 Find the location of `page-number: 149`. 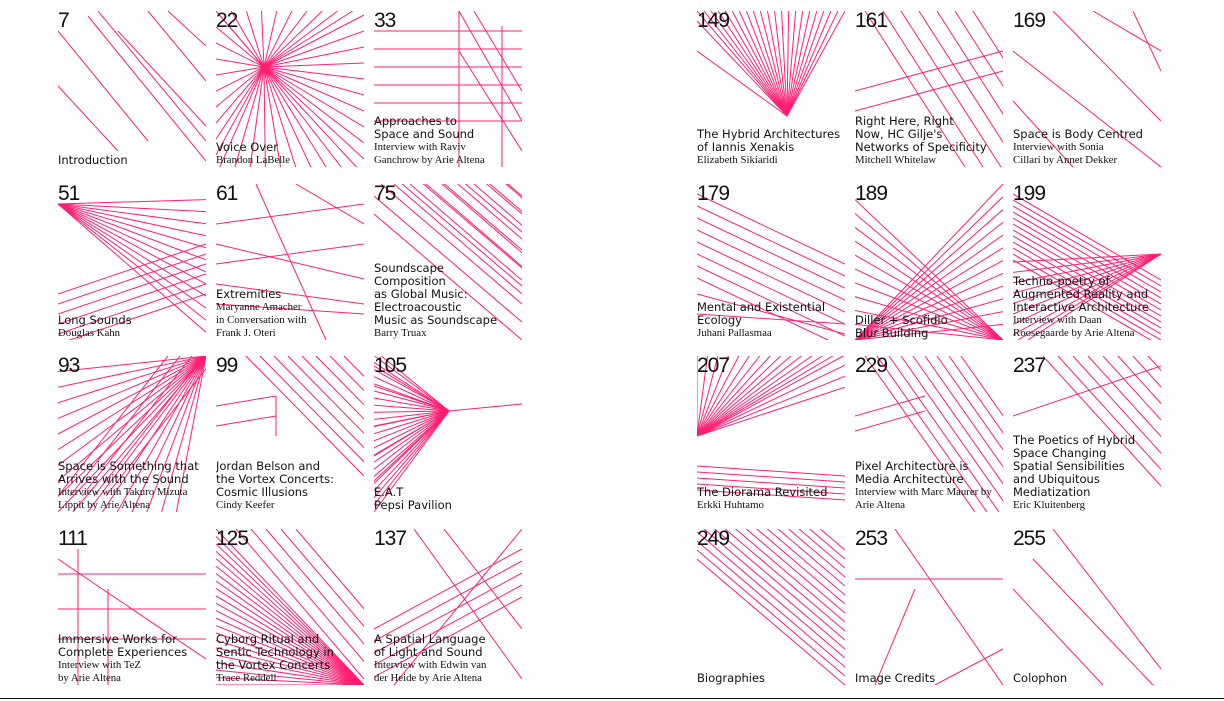

page-number: 149 is located at coordinates (713, 21).